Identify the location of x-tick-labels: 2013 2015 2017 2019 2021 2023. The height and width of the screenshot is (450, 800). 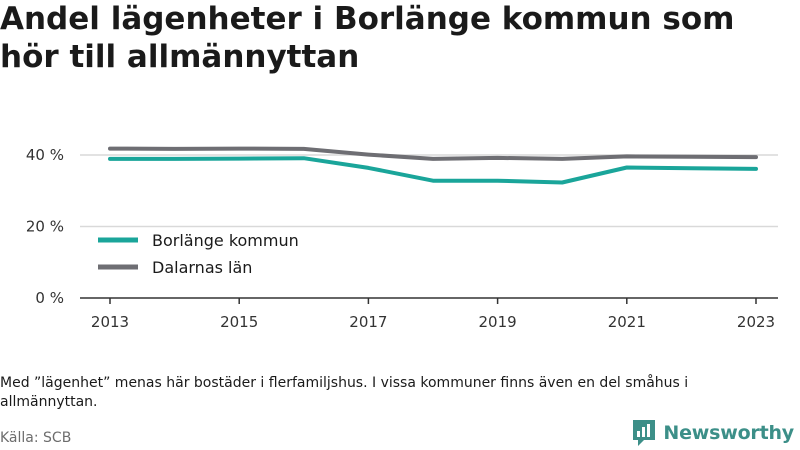
(433, 322).